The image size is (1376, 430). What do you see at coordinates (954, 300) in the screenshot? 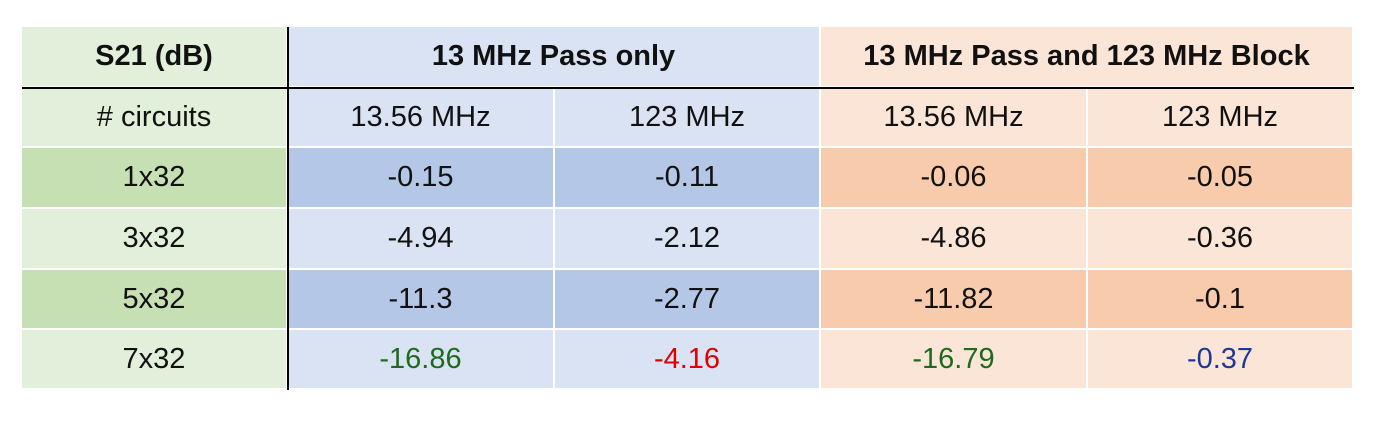
I see `data-cell: -11.82` at bounding box center [954, 300].